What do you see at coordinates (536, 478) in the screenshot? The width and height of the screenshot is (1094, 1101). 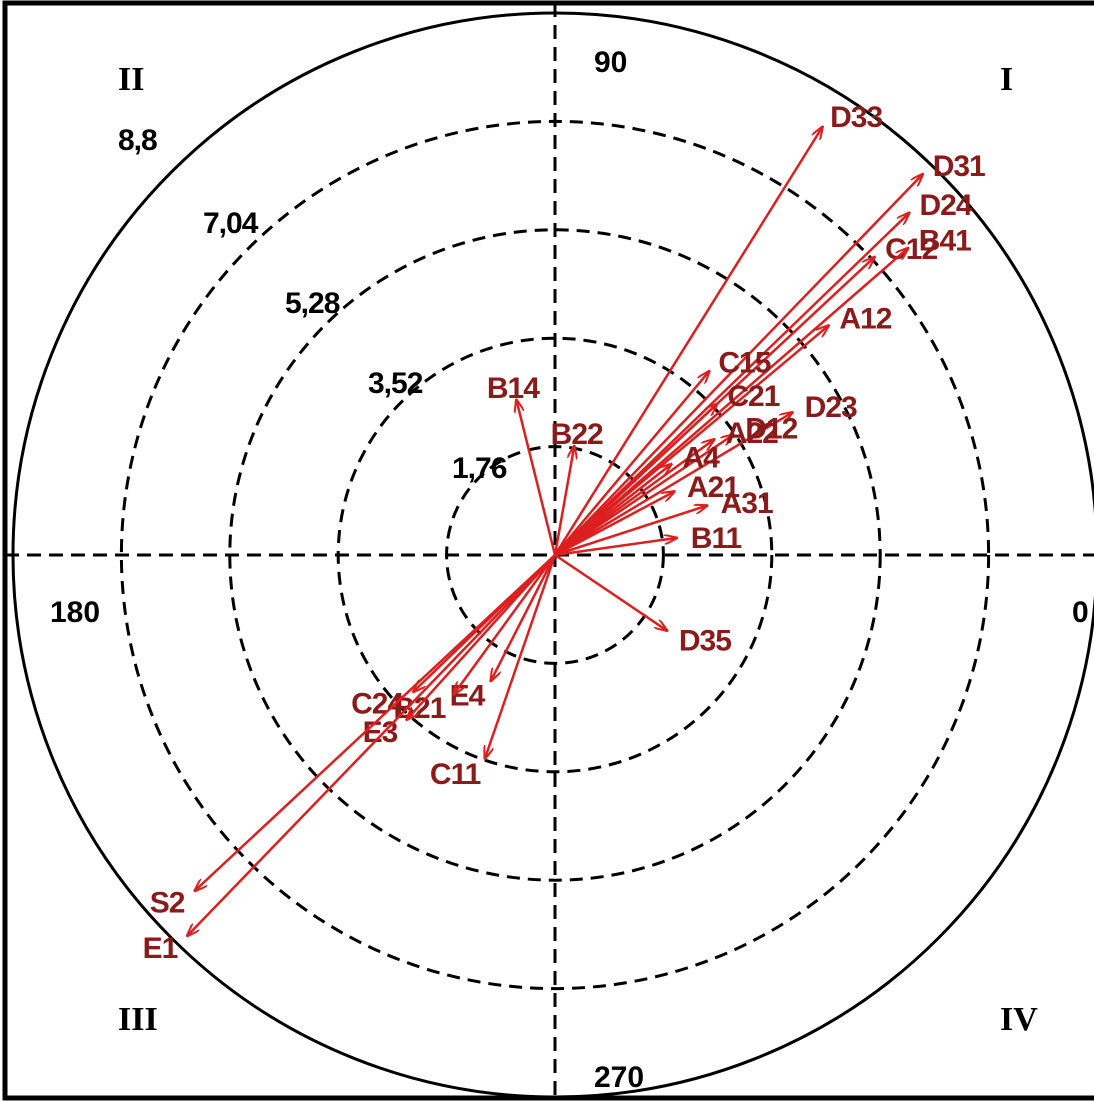 I see `vector-b14` at bounding box center [536, 478].